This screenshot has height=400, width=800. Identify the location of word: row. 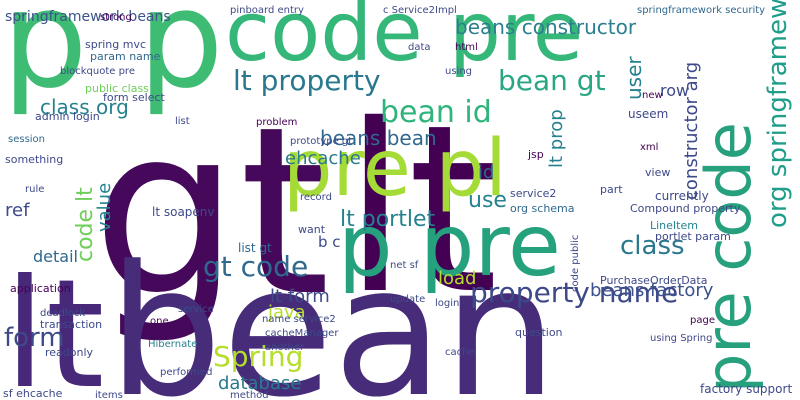
(674, 90).